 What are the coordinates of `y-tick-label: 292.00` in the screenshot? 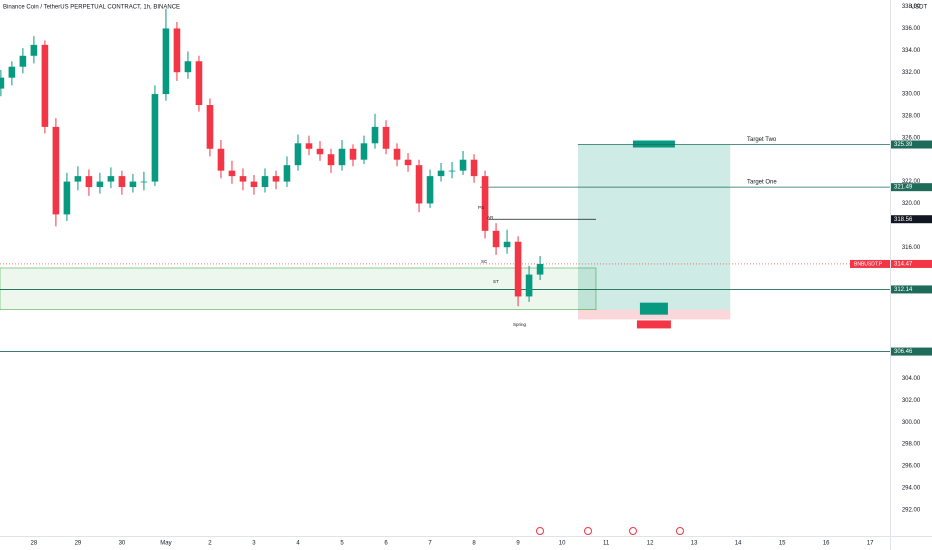 It's located at (911, 510).